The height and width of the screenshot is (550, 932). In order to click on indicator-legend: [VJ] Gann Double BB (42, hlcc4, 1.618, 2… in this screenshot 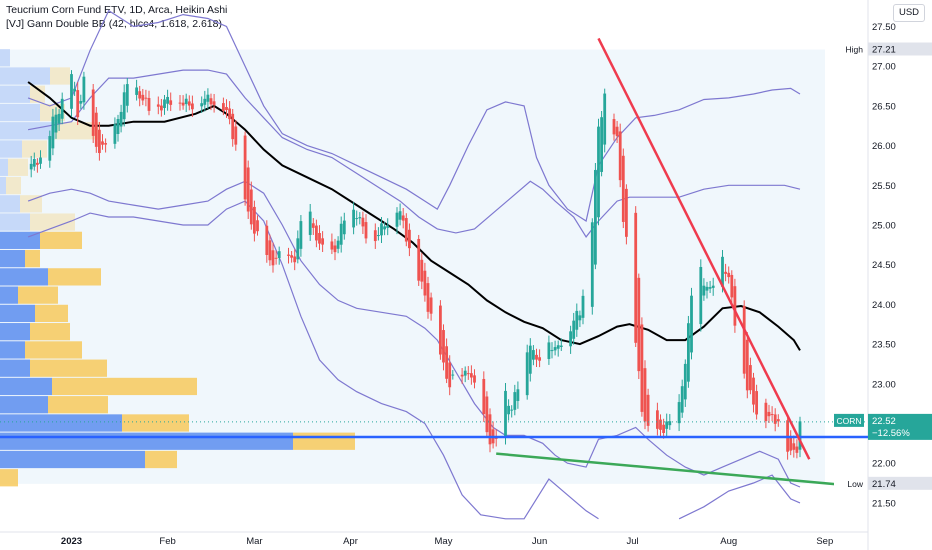, I will do `click(114, 24)`.